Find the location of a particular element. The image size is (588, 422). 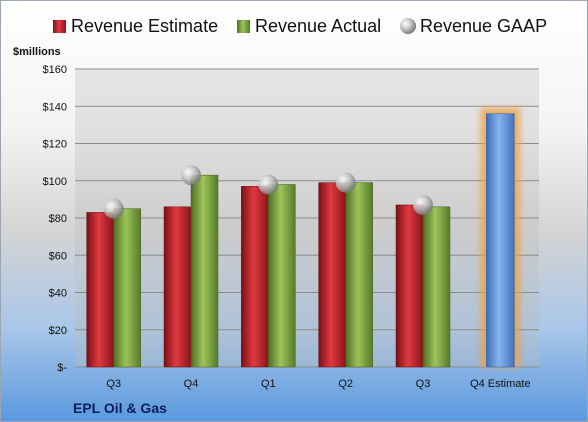

y-tick-label: $140 is located at coordinates (55, 107).